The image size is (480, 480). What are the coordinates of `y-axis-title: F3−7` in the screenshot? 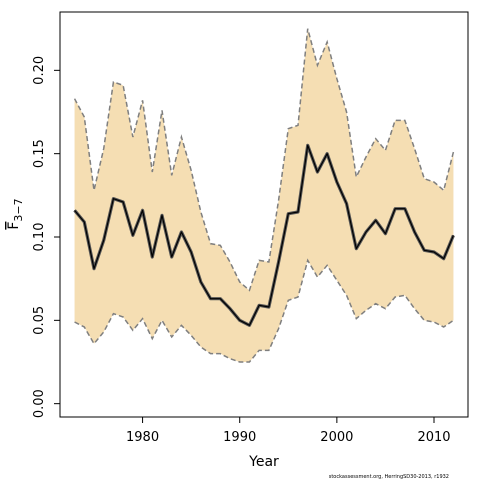 It's located at (15, 213).